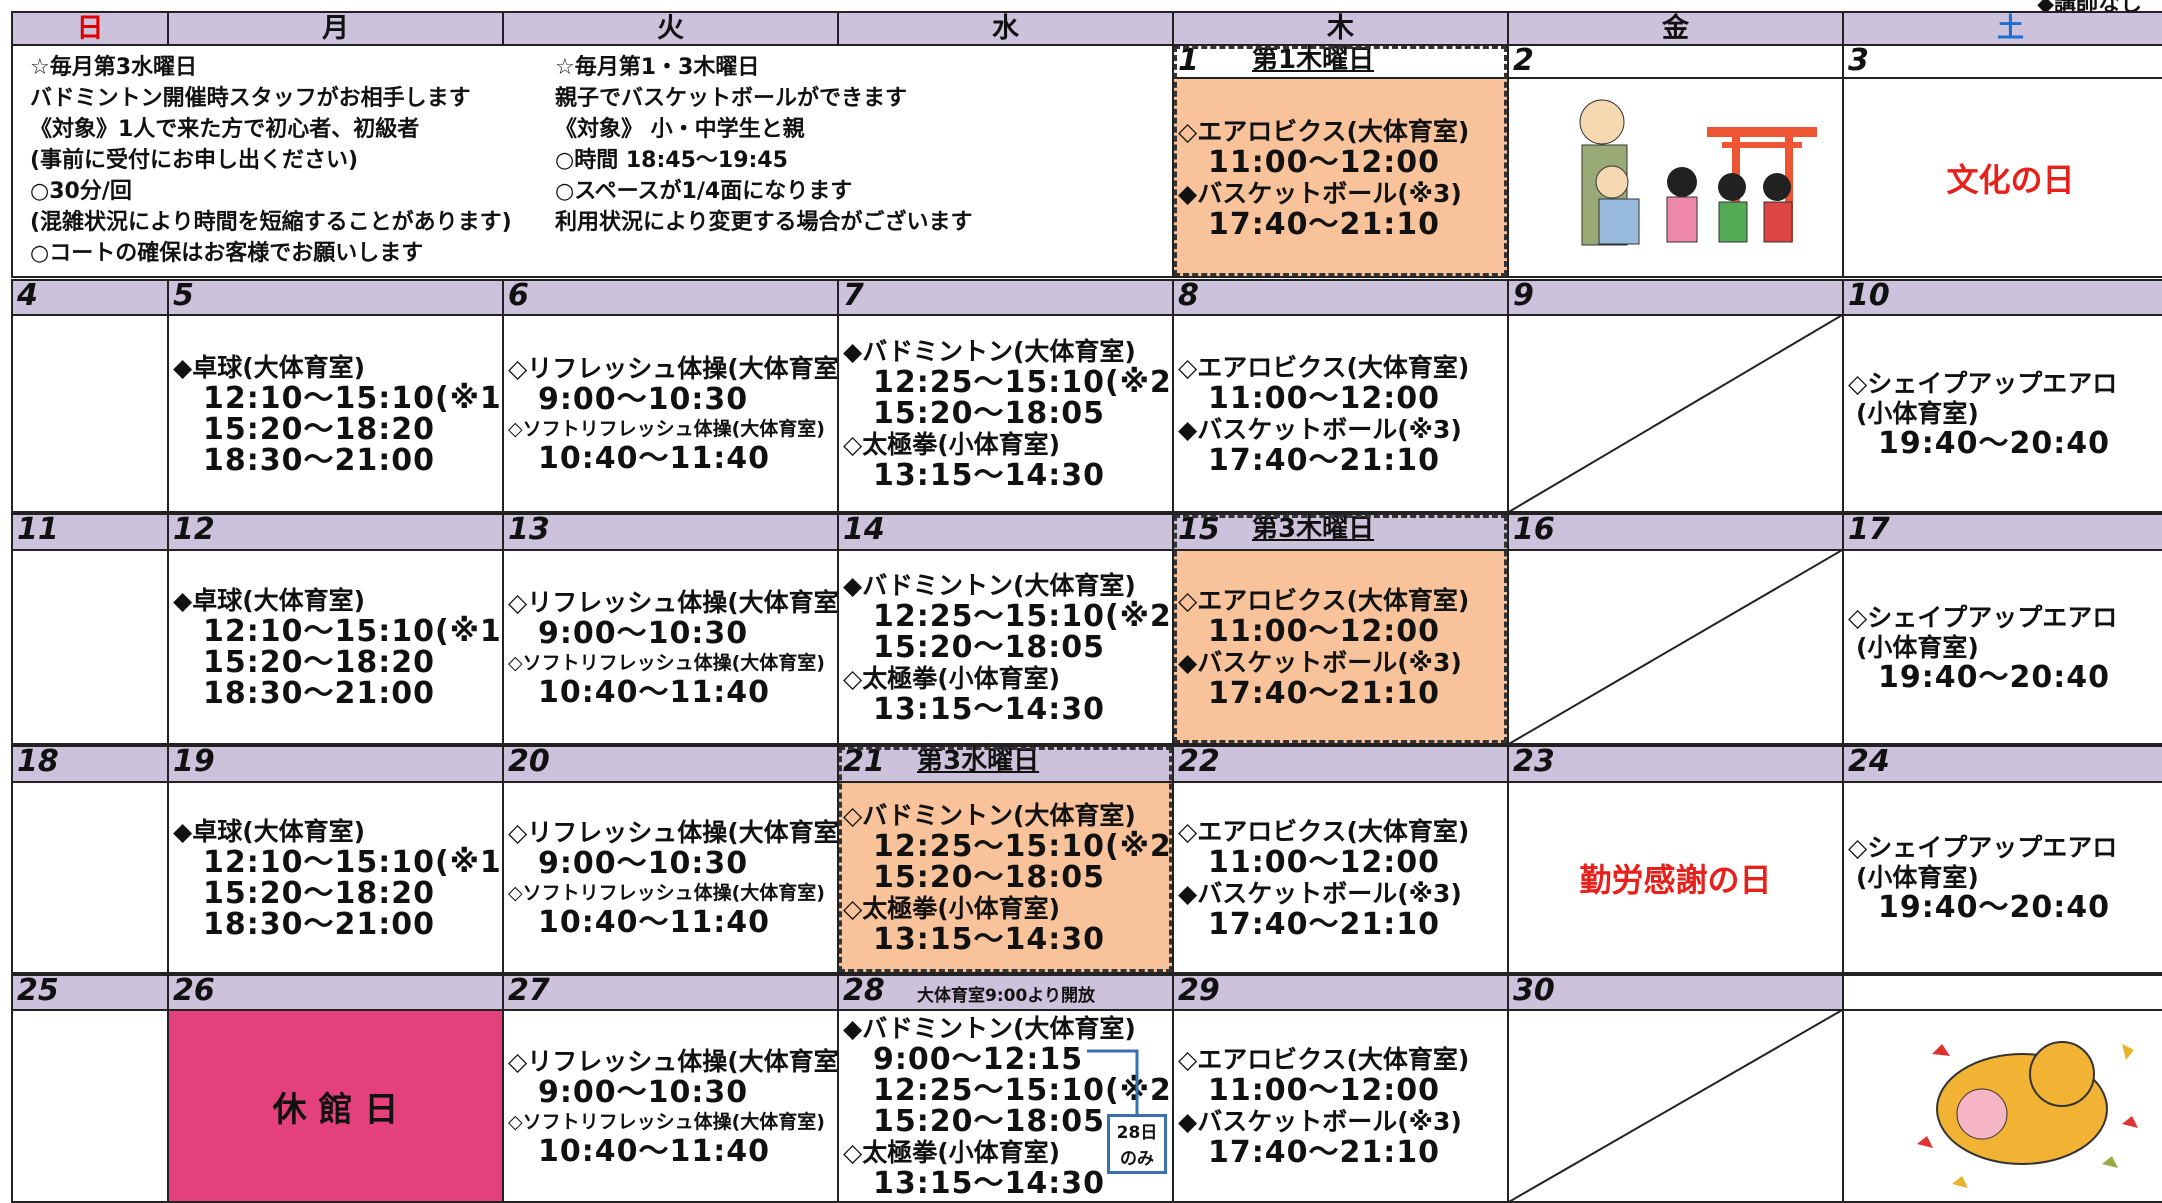 This screenshot has height=1203, width=2162. Describe the element at coordinates (194, 529) in the screenshot. I see `day-number: 12` at that location.